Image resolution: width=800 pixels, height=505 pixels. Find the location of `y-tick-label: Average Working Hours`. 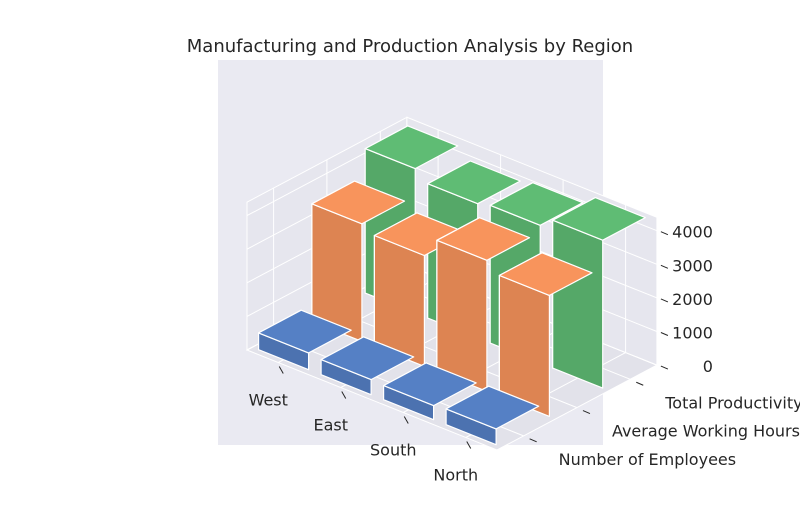

y-tick-label: Average Working Hours is located at coordinates (706, 431).